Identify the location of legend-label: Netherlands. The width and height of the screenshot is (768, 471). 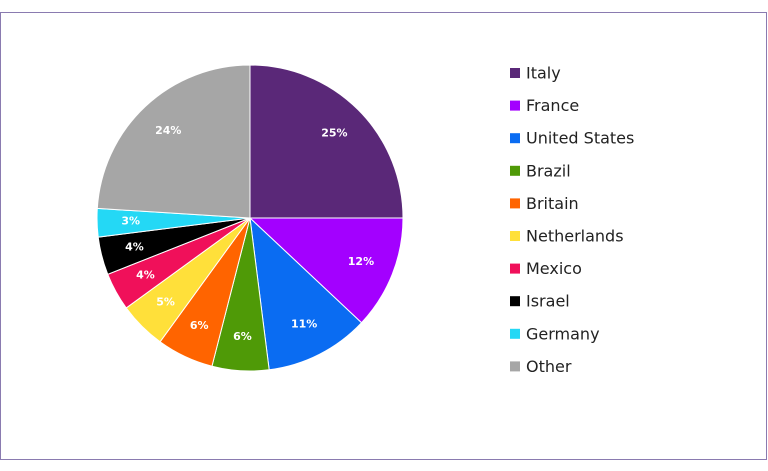
(575, 236).